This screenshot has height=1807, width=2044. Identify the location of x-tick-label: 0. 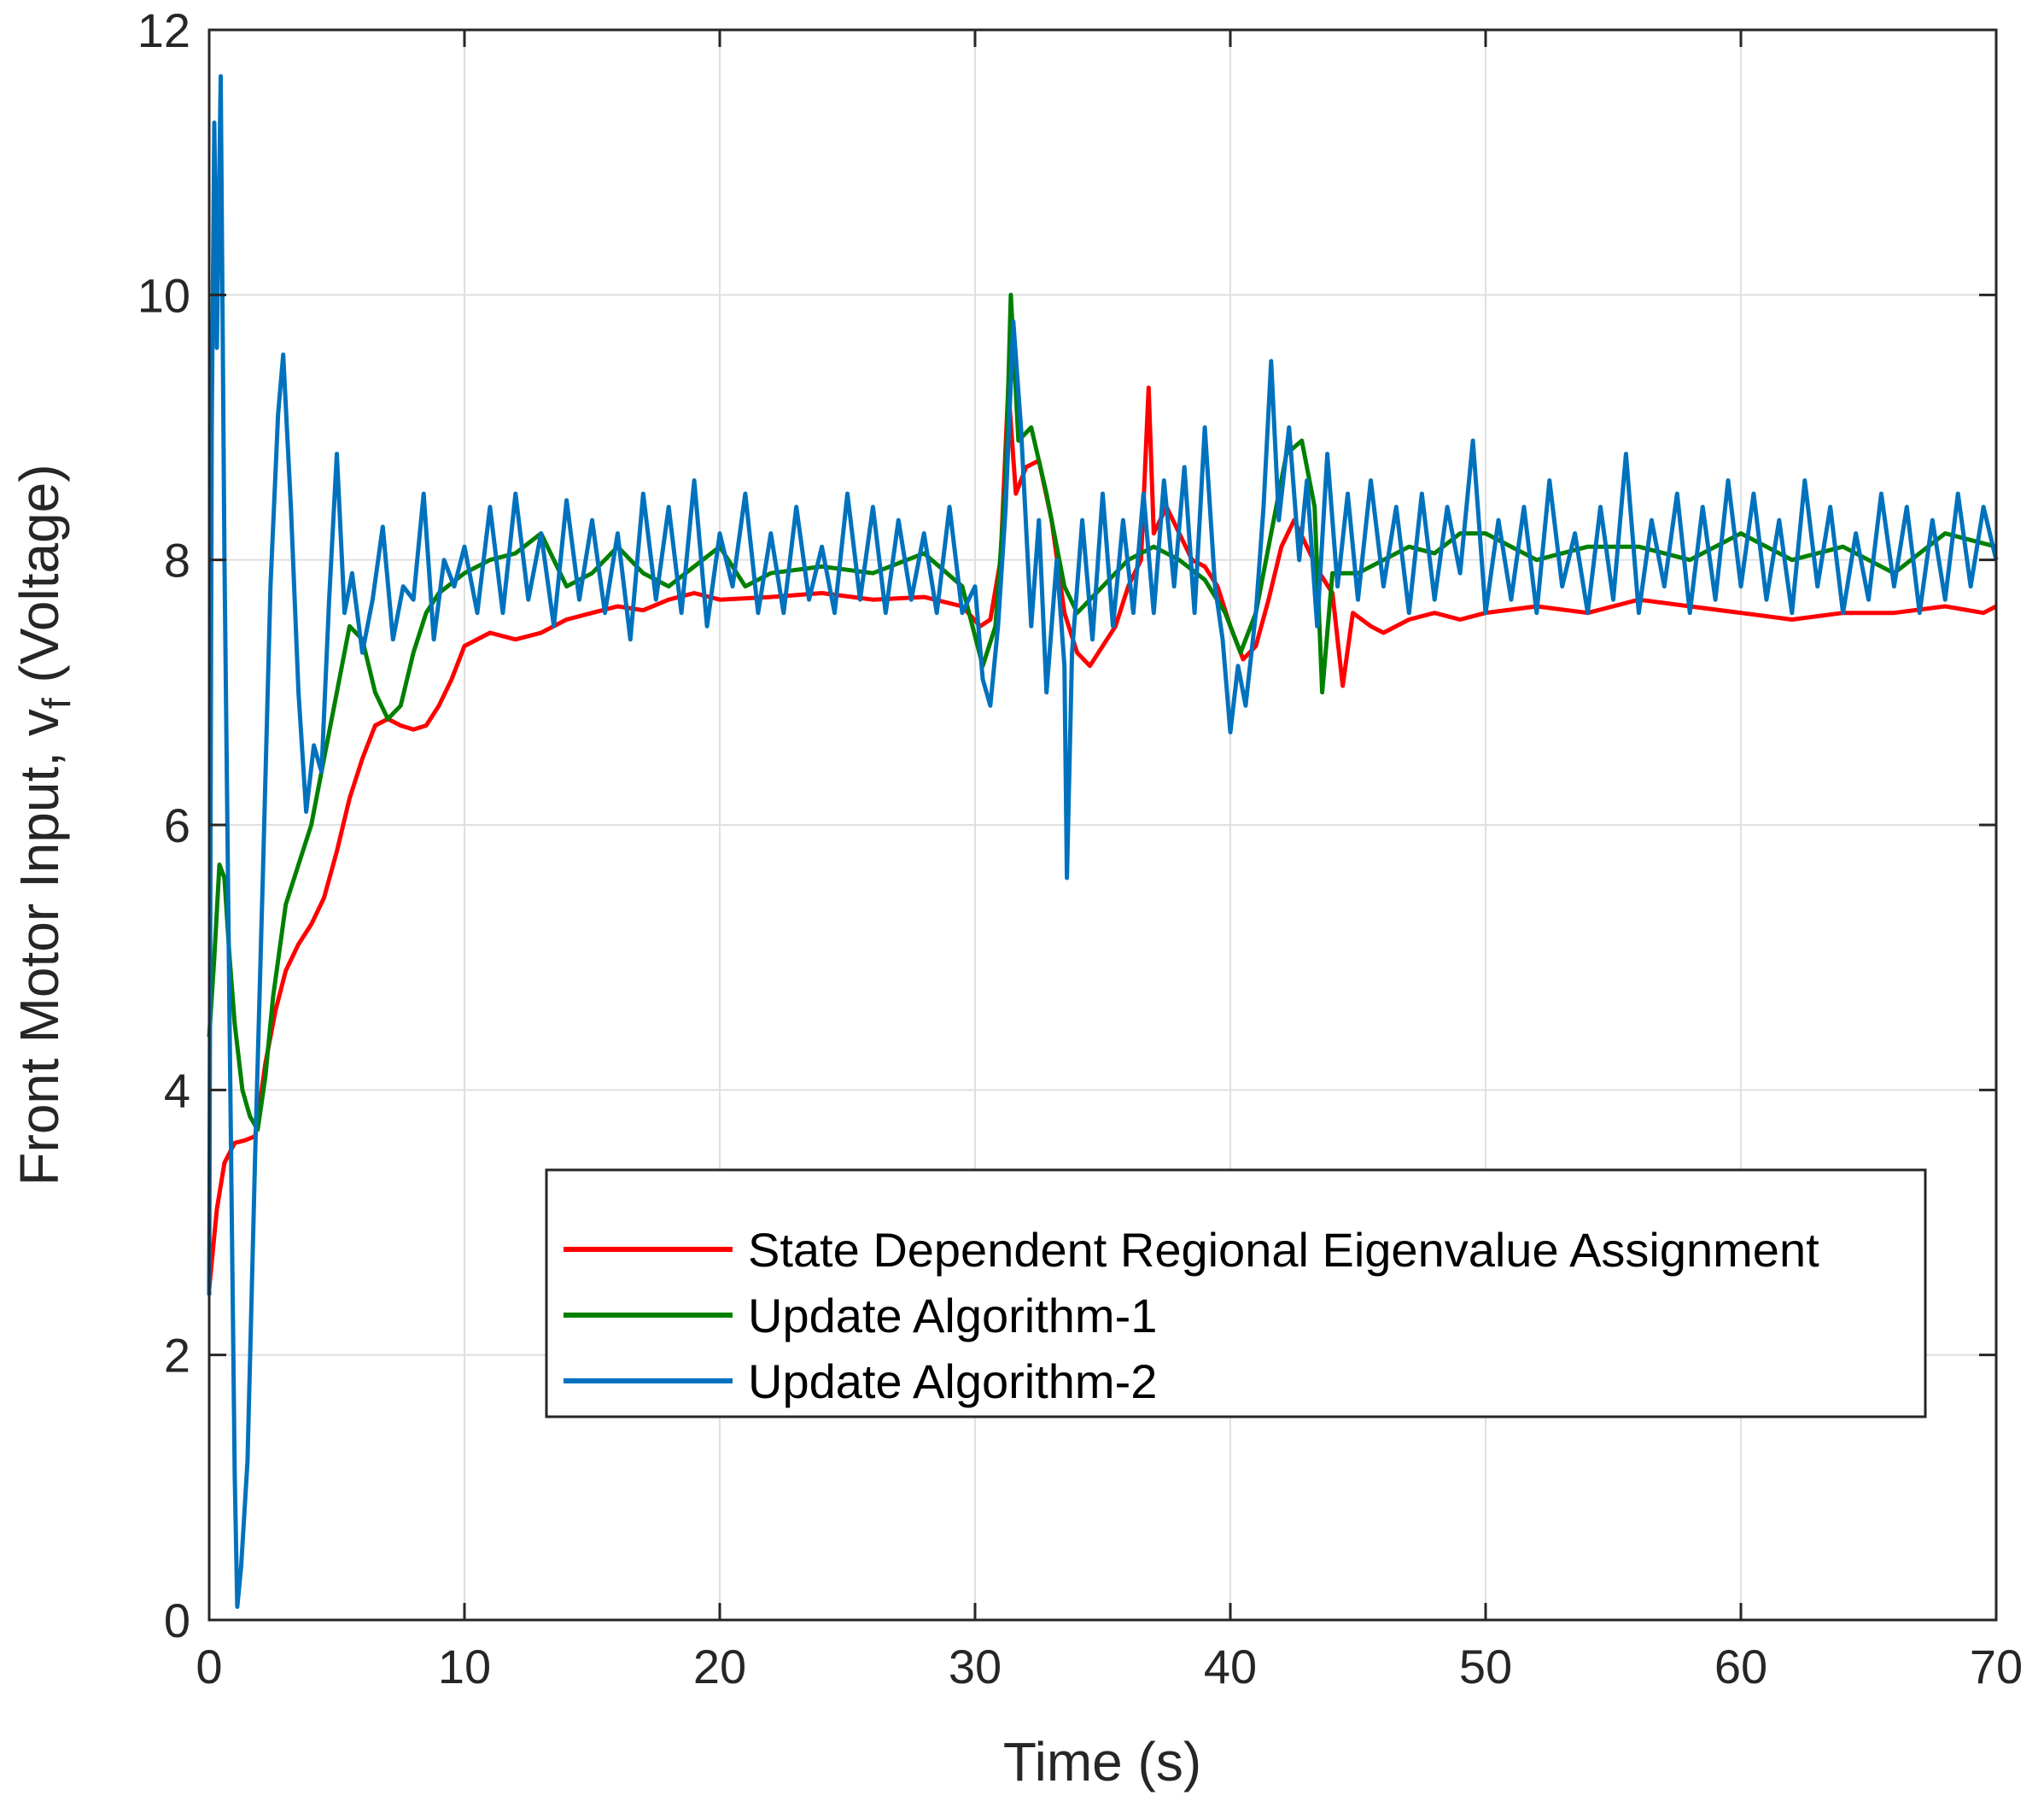
(209, 1666).